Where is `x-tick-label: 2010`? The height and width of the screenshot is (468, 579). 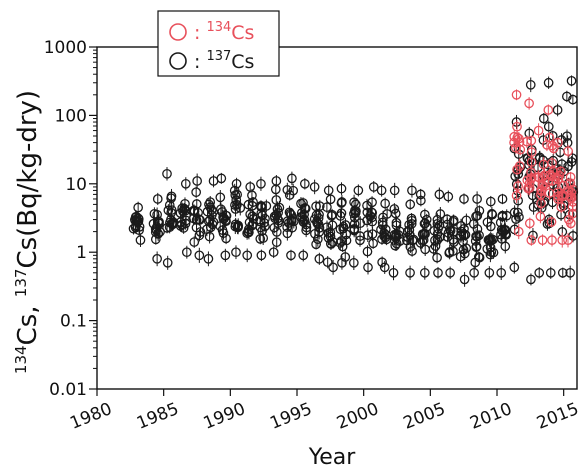 x-tick-label: 2010 is located at coordinates (491, 416).